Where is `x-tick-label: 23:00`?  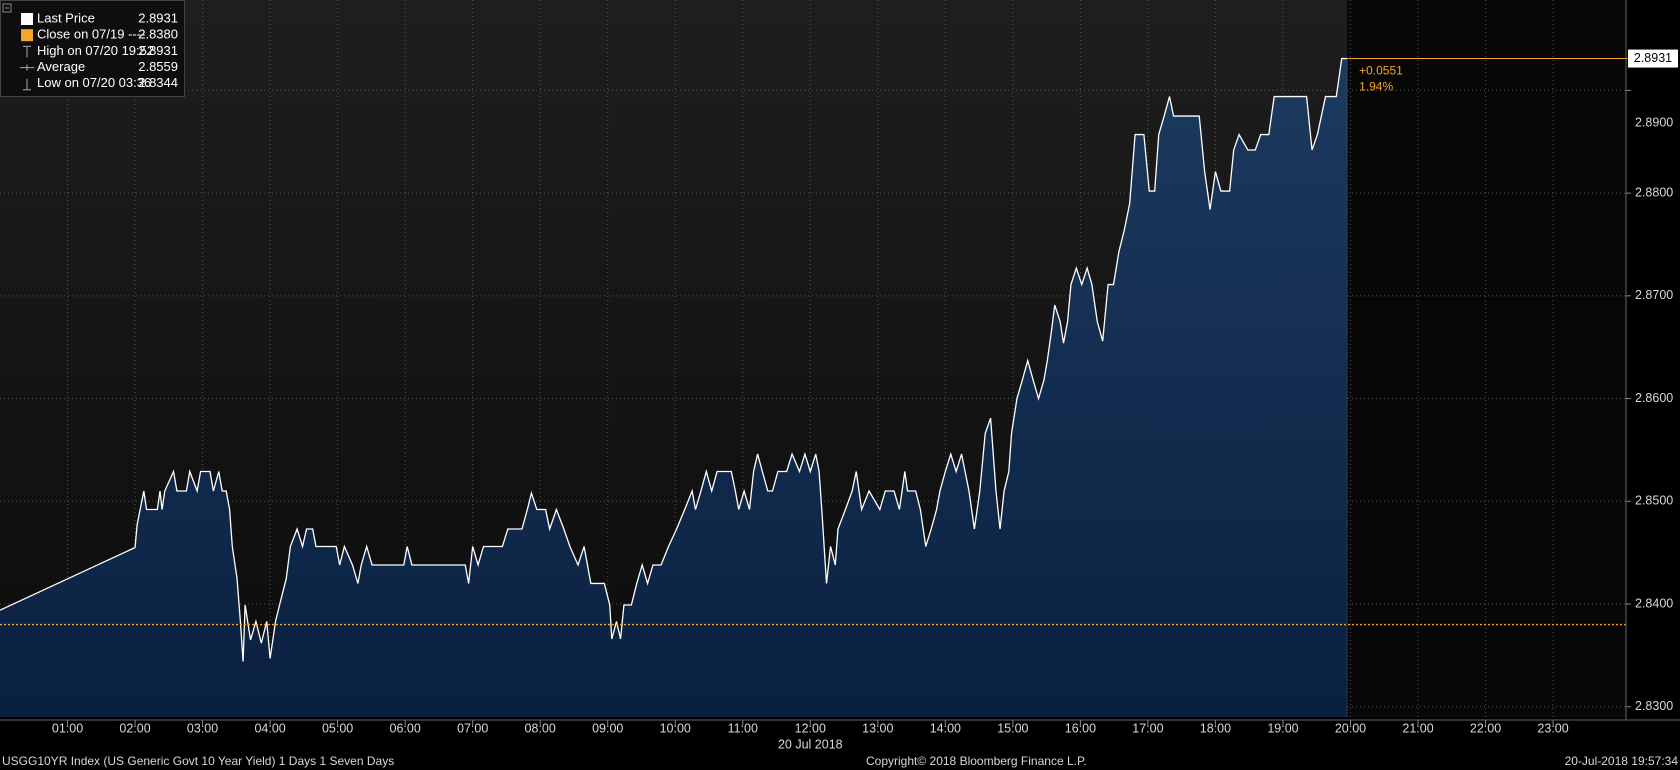 x-tick-label: 23:00 is located at coordinates (1552, 728).